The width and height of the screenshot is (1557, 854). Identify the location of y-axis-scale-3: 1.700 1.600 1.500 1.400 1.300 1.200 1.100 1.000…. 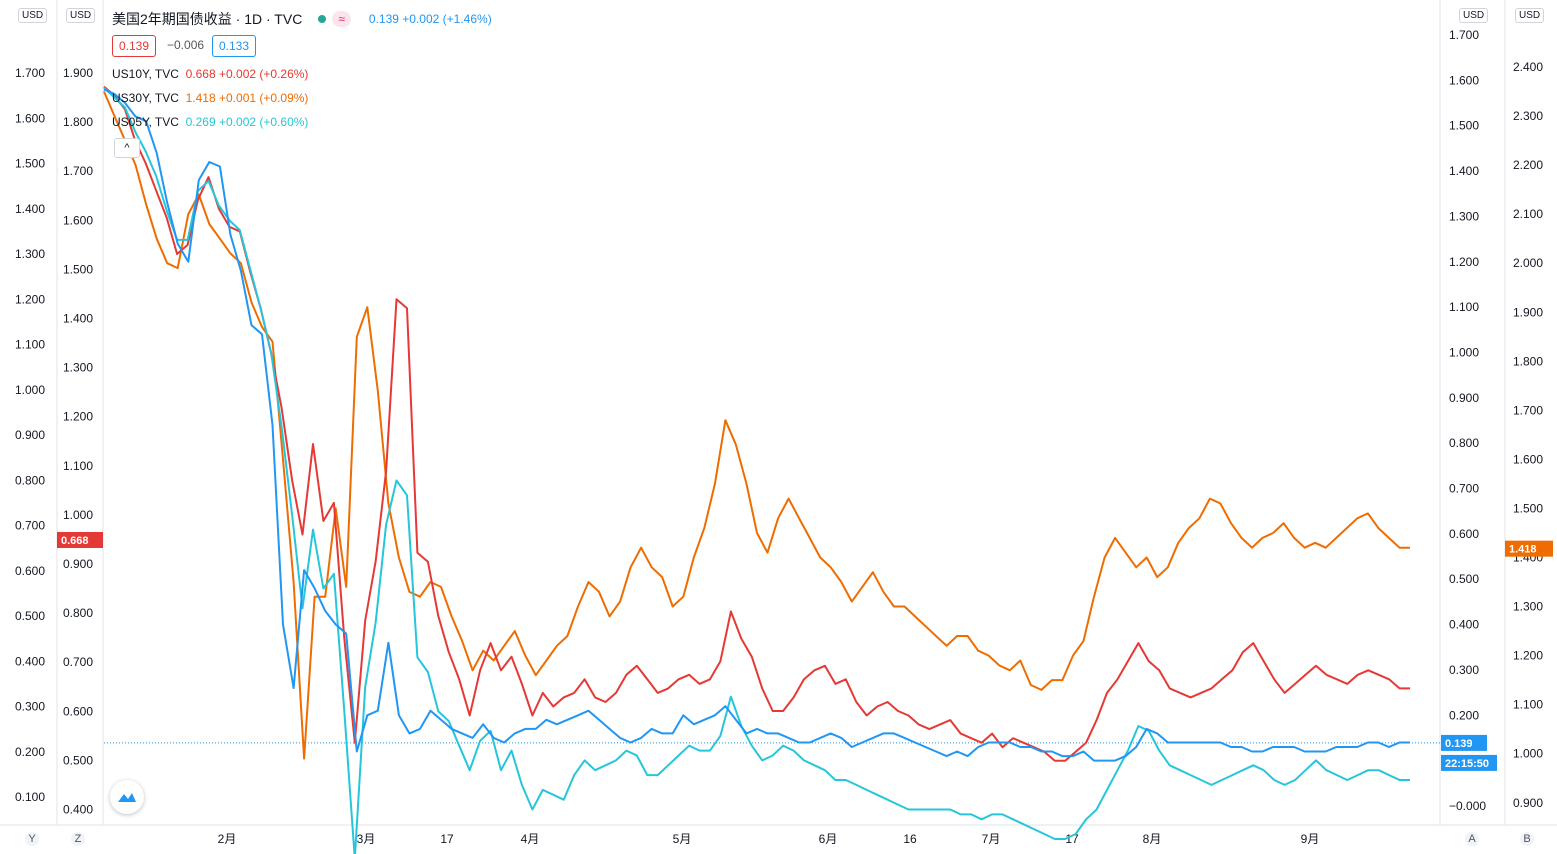
(1467, 420).